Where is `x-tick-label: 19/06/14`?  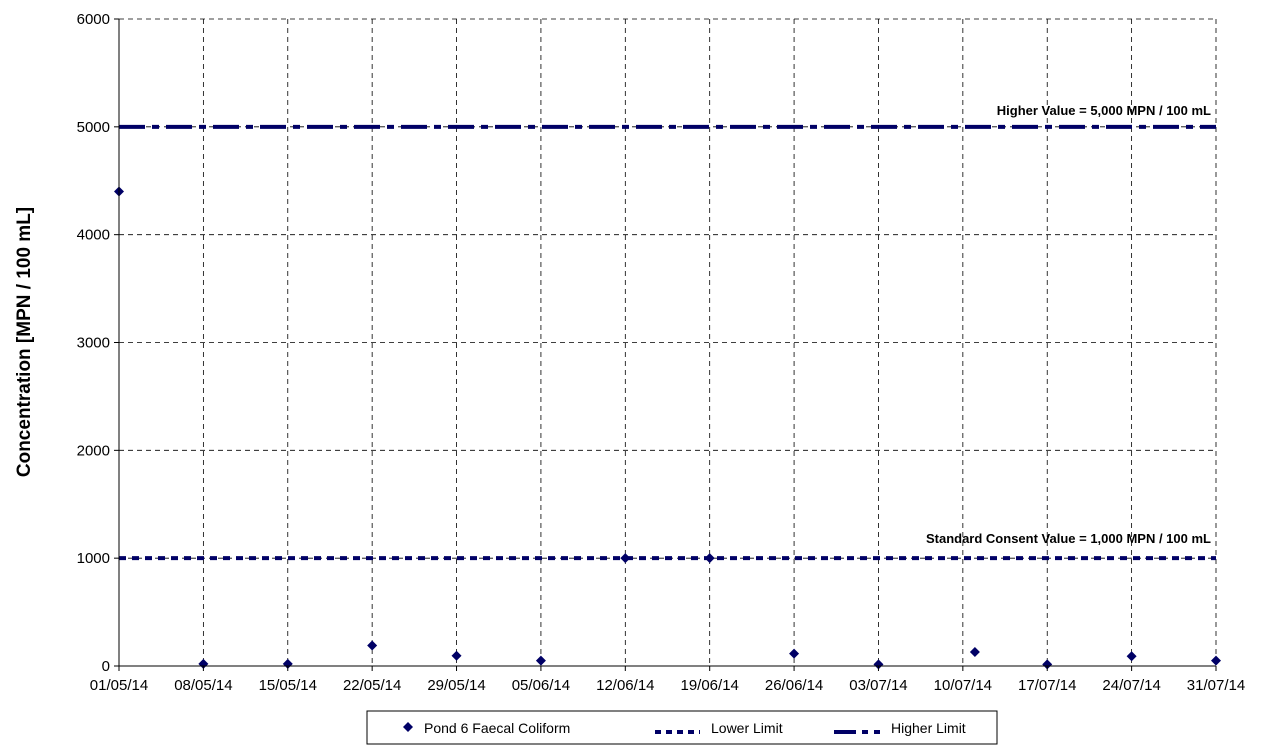 x-tick-label: 19/06/14 is located at coordinates (709, 685).